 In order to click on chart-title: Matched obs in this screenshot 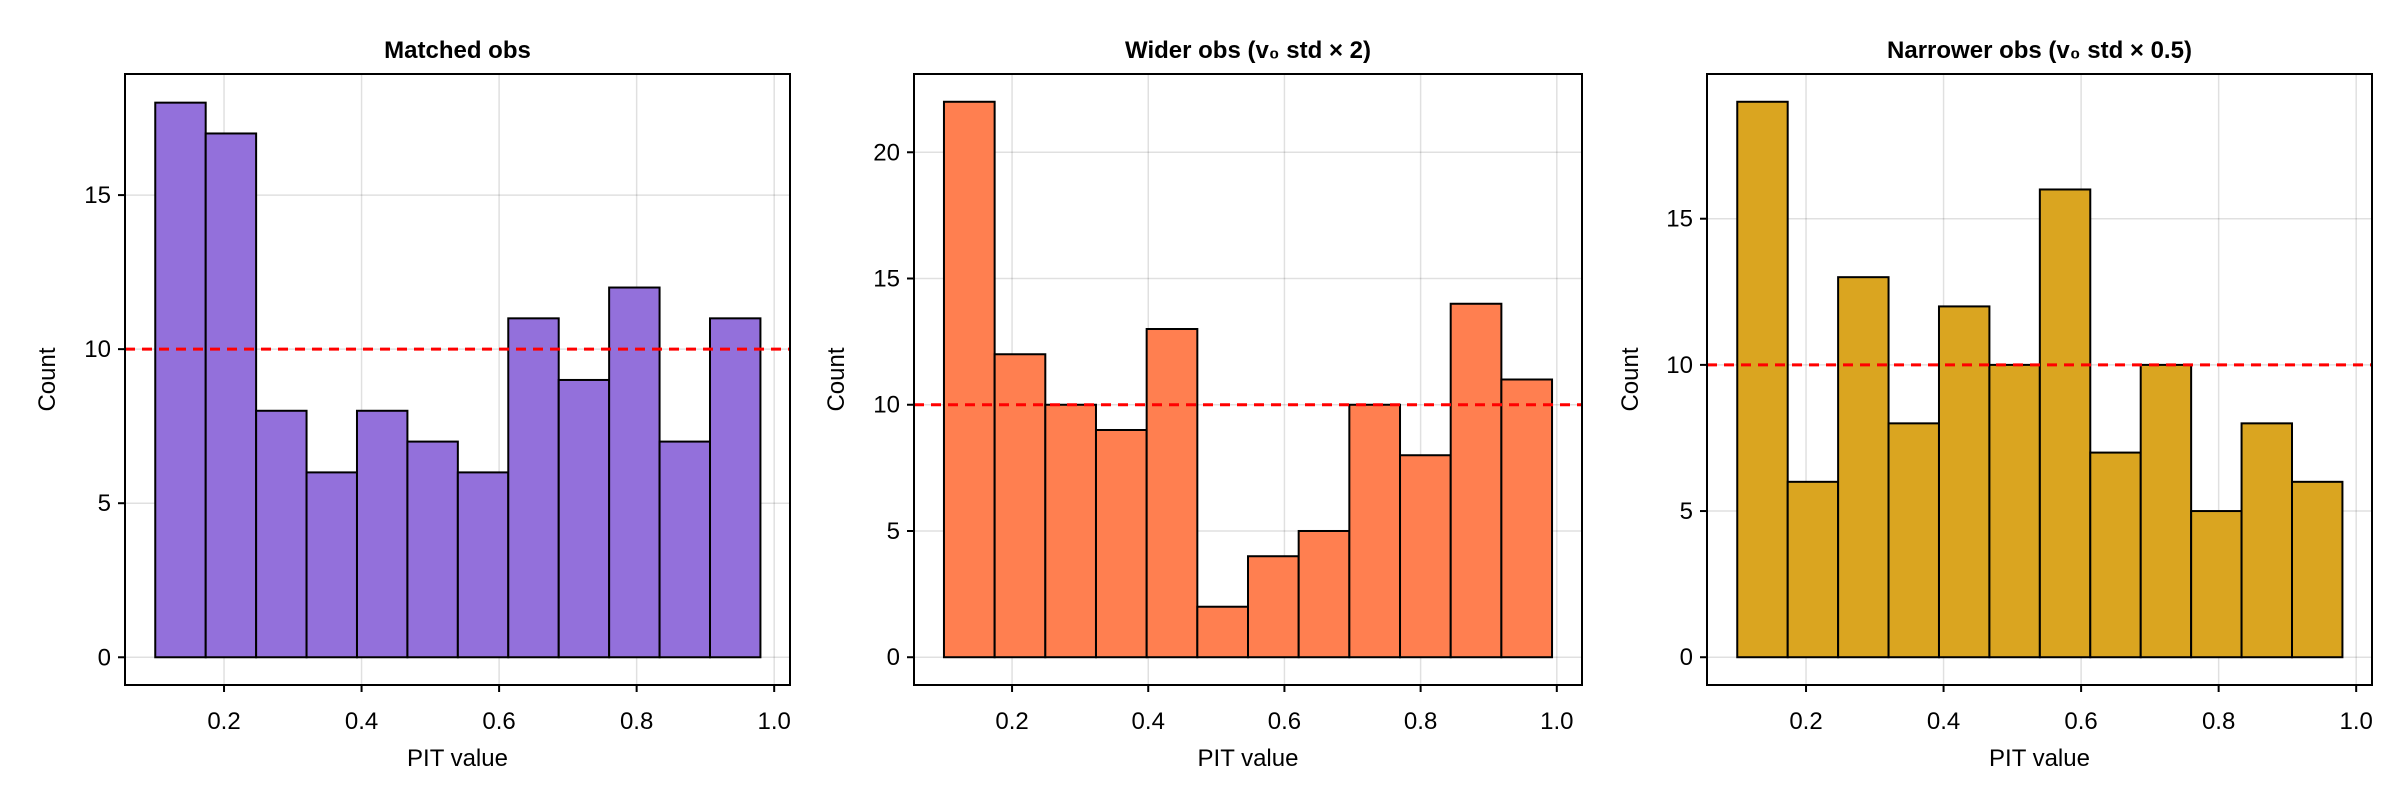, I will do `click(457, 50)`.